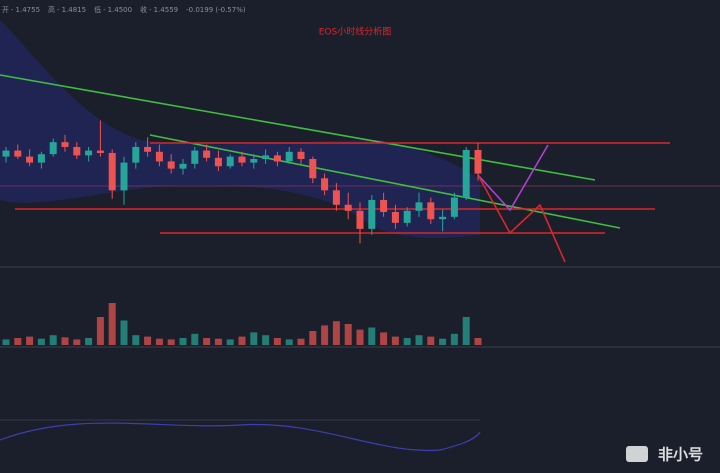 The height and width of the screenshot is (473, 720). Describe the element at coordinates (216, 10) in the screenshot. I see `header-change: -0.0199 (-0.57%)` at that location.